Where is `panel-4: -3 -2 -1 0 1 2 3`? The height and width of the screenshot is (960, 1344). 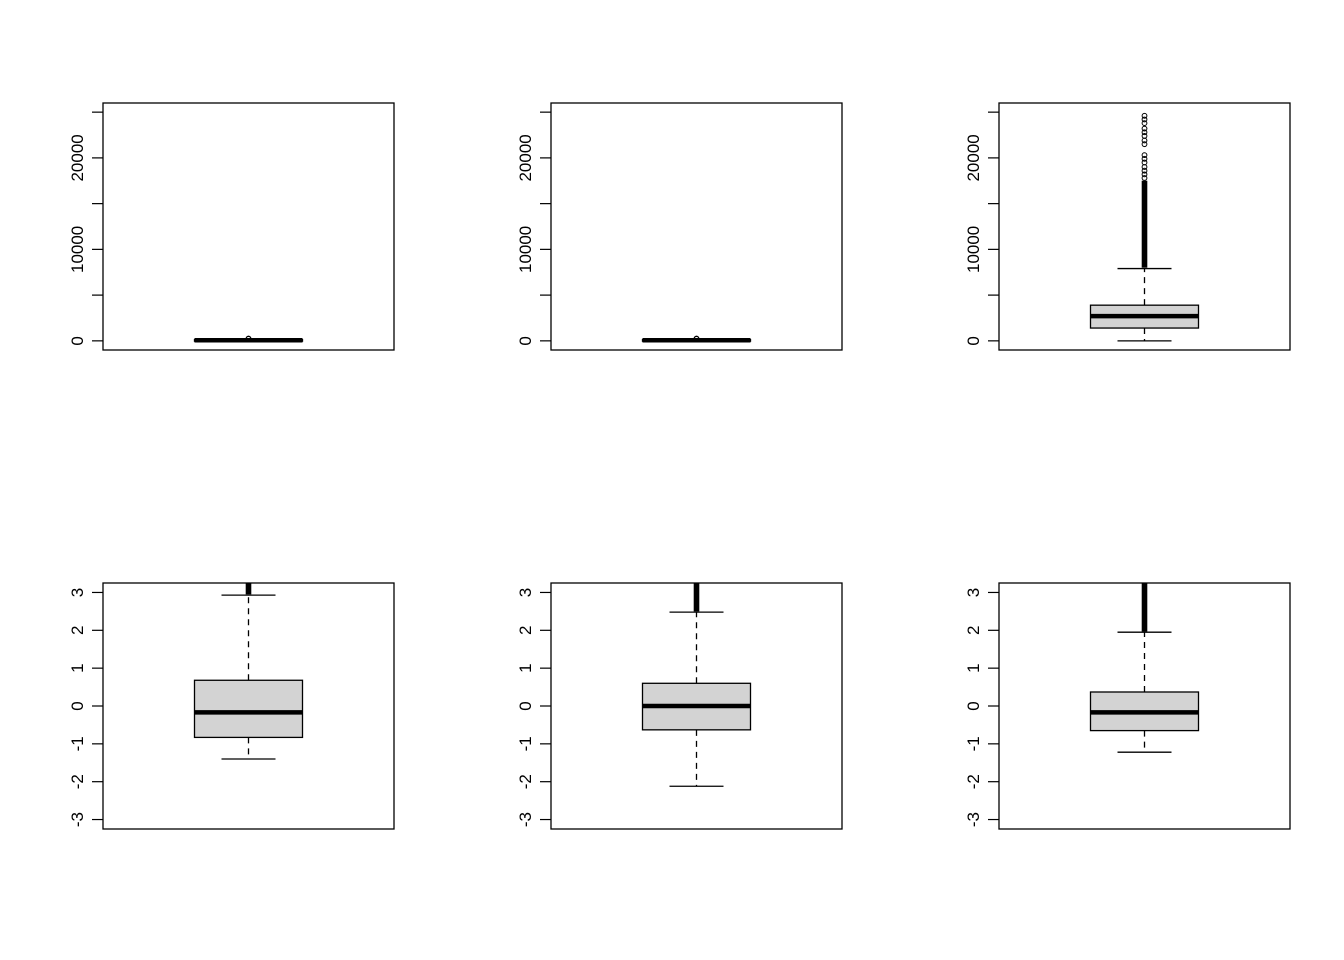
panel-4: -3 -2 -1 0 1 2 3 is located at coordinates (231, 706).